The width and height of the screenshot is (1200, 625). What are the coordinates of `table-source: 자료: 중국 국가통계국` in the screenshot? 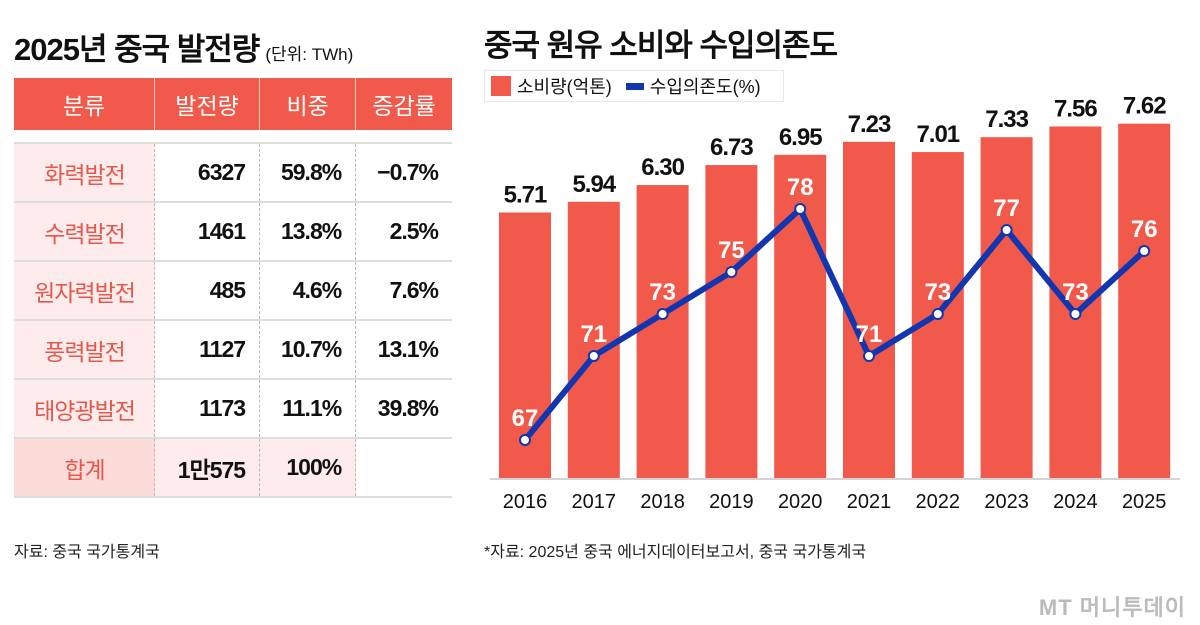 It's located at (87, 552).